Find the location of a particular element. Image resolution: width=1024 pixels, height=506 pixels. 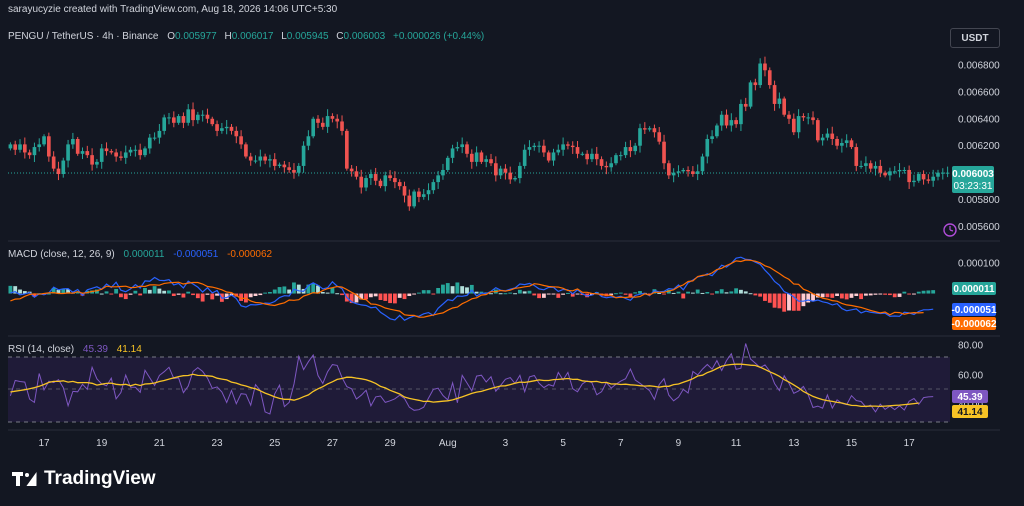

time-axis-label: 17 is located at coordinates (910, 443).